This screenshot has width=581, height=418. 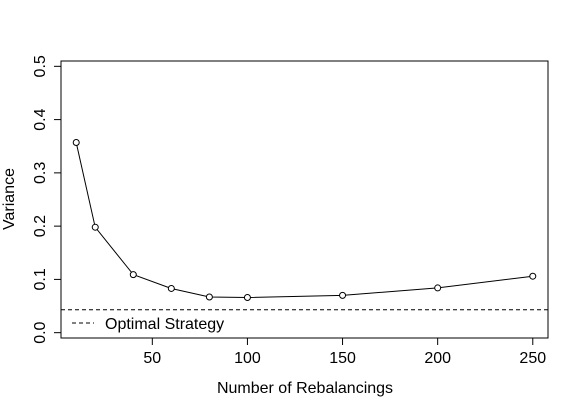 What do you see at coordinates (40, 226) in the screenshot?
I see `y-tick-label-0.2: 0.2` at bounding box center [40, 226].